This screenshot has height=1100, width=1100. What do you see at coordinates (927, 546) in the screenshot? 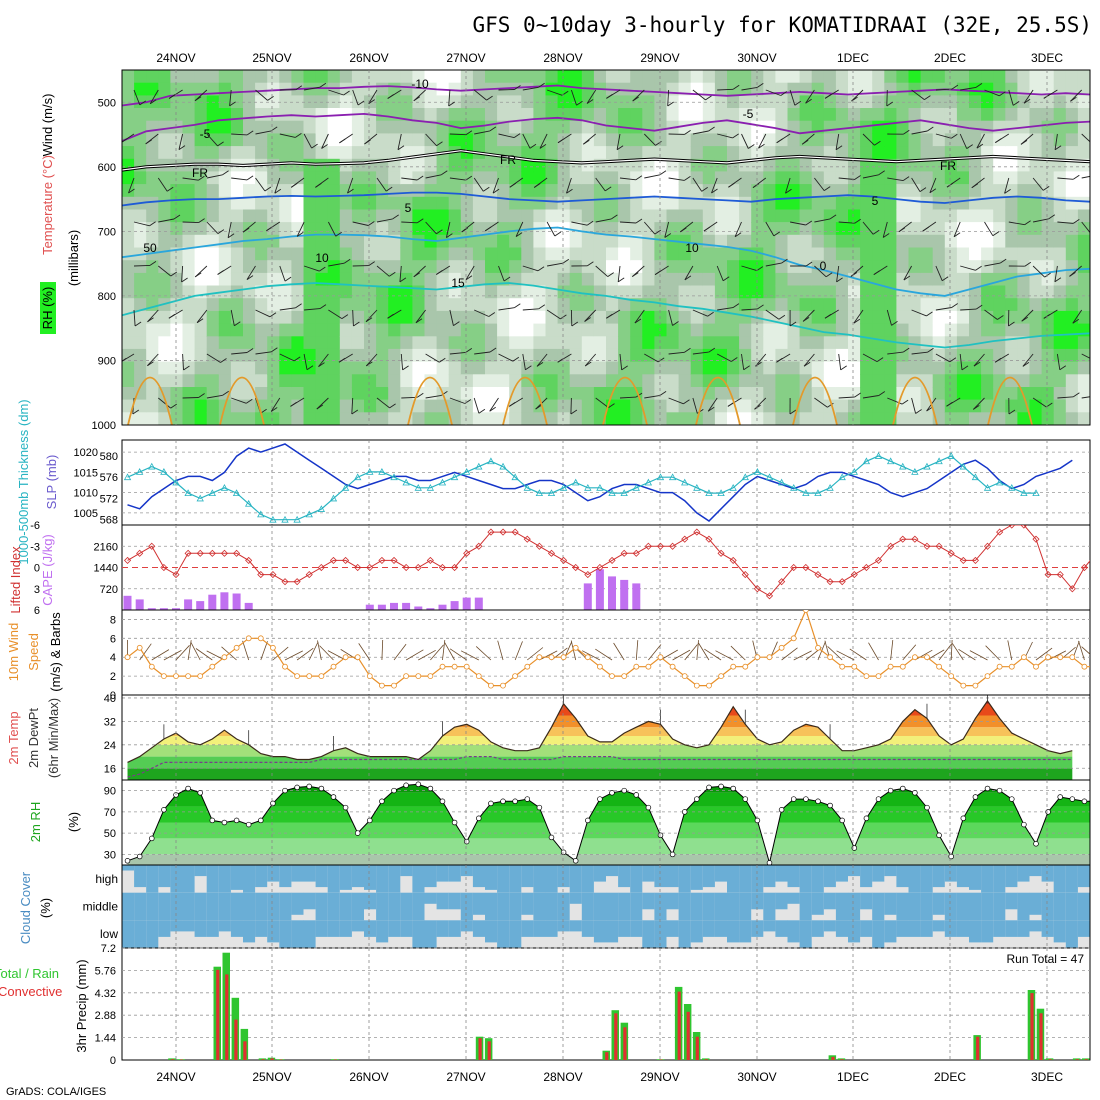
I see `lifted-index-point` at bounding box center [927, 546].